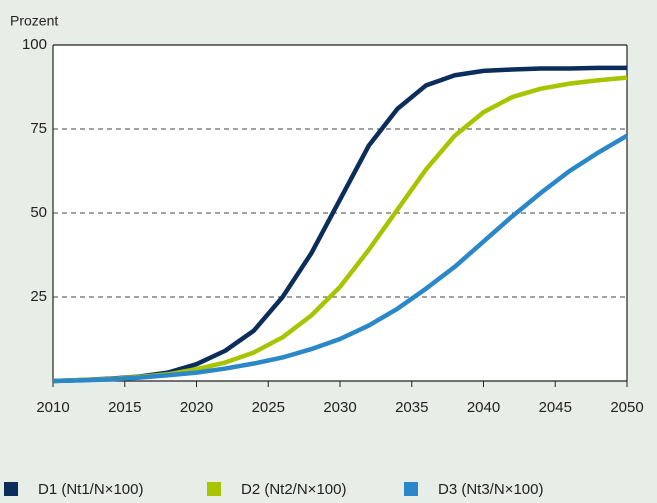  What do you see at coordinates (411, 407) in the screenshot?
I see `x-tick-label: 2035` at bounding box center [411, 407].